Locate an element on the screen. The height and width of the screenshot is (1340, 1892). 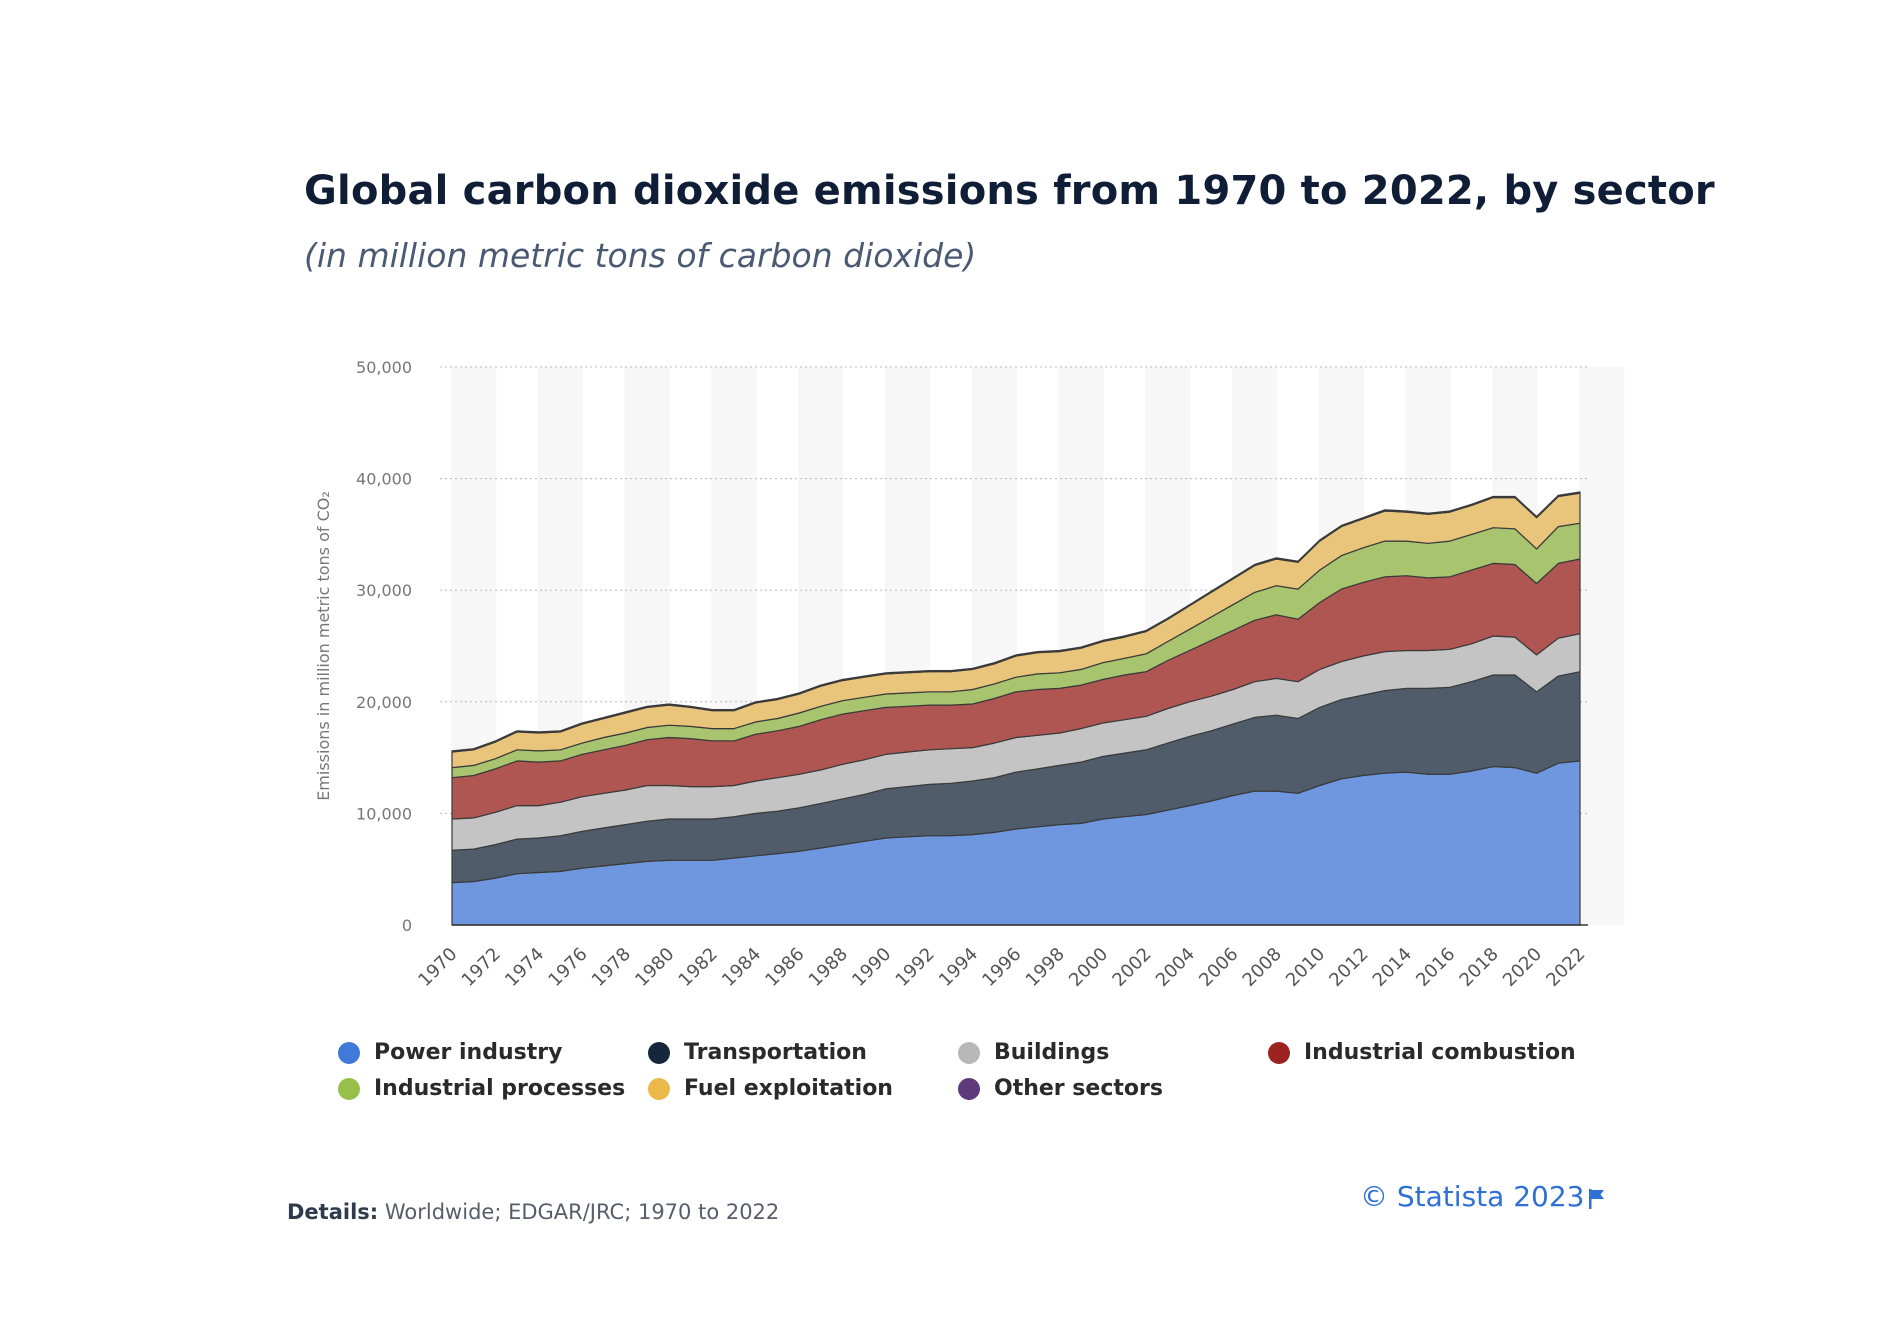
x-tick-label: 2018 is located at coordinates (1479, 967).